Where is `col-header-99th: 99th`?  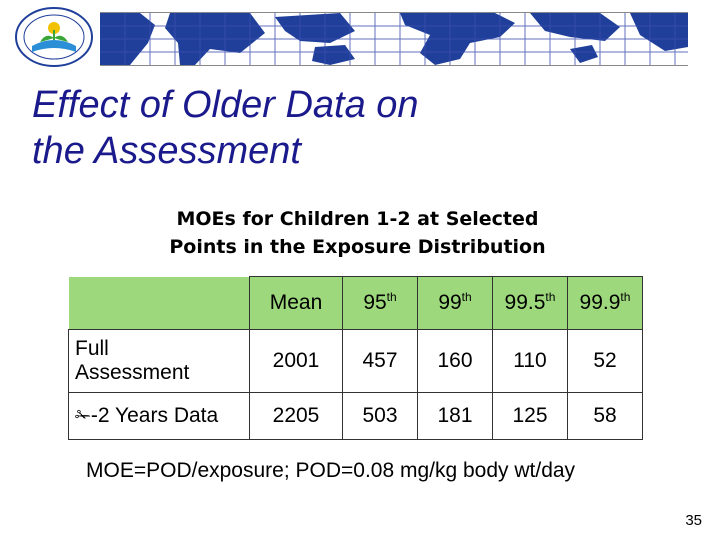
col-header-99th: 99th is located at coordinates (455, 303).